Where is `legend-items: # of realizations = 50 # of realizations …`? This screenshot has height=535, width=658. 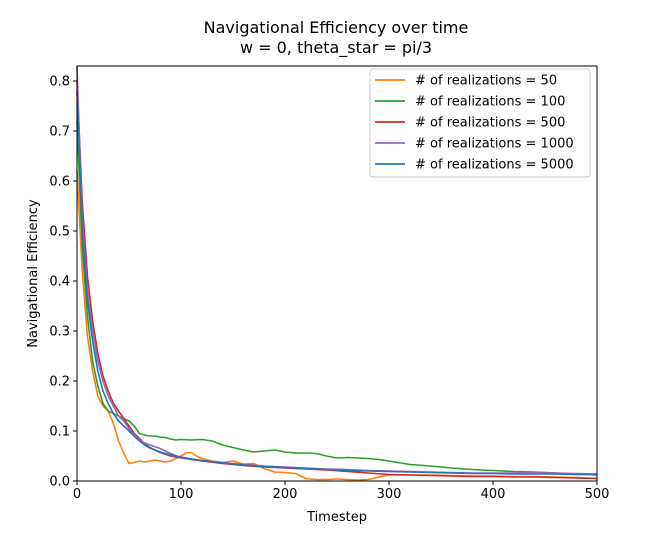 legend-items: # of realizations = 50 # of realizations … is located at coordinates (474, 123).